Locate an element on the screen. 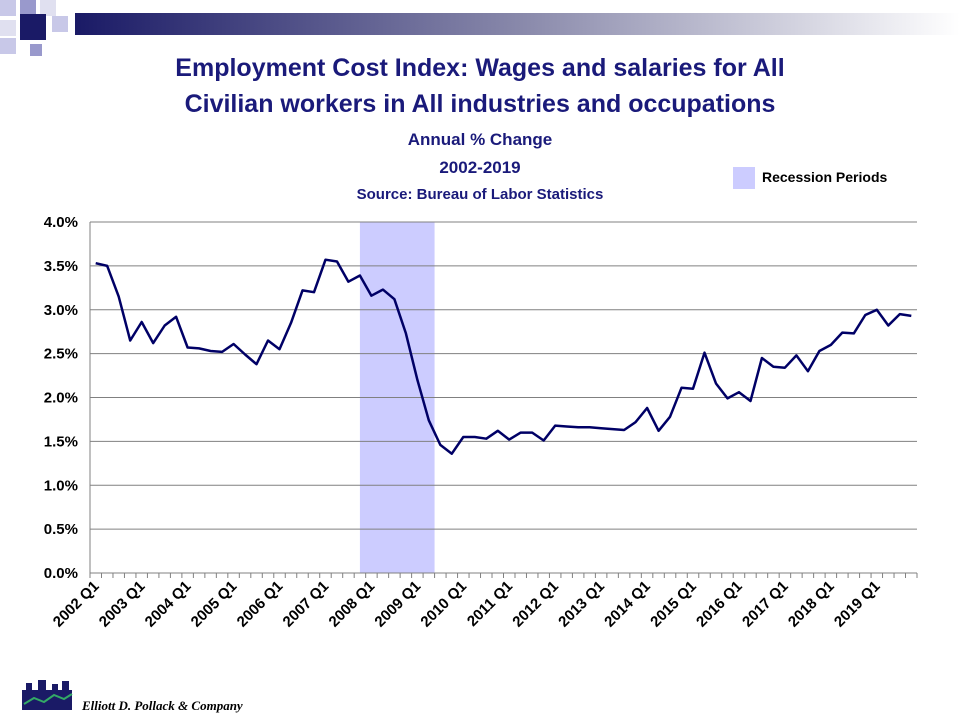  x-tick-label: 2008 Q1 is located at coordinates (352, 604).